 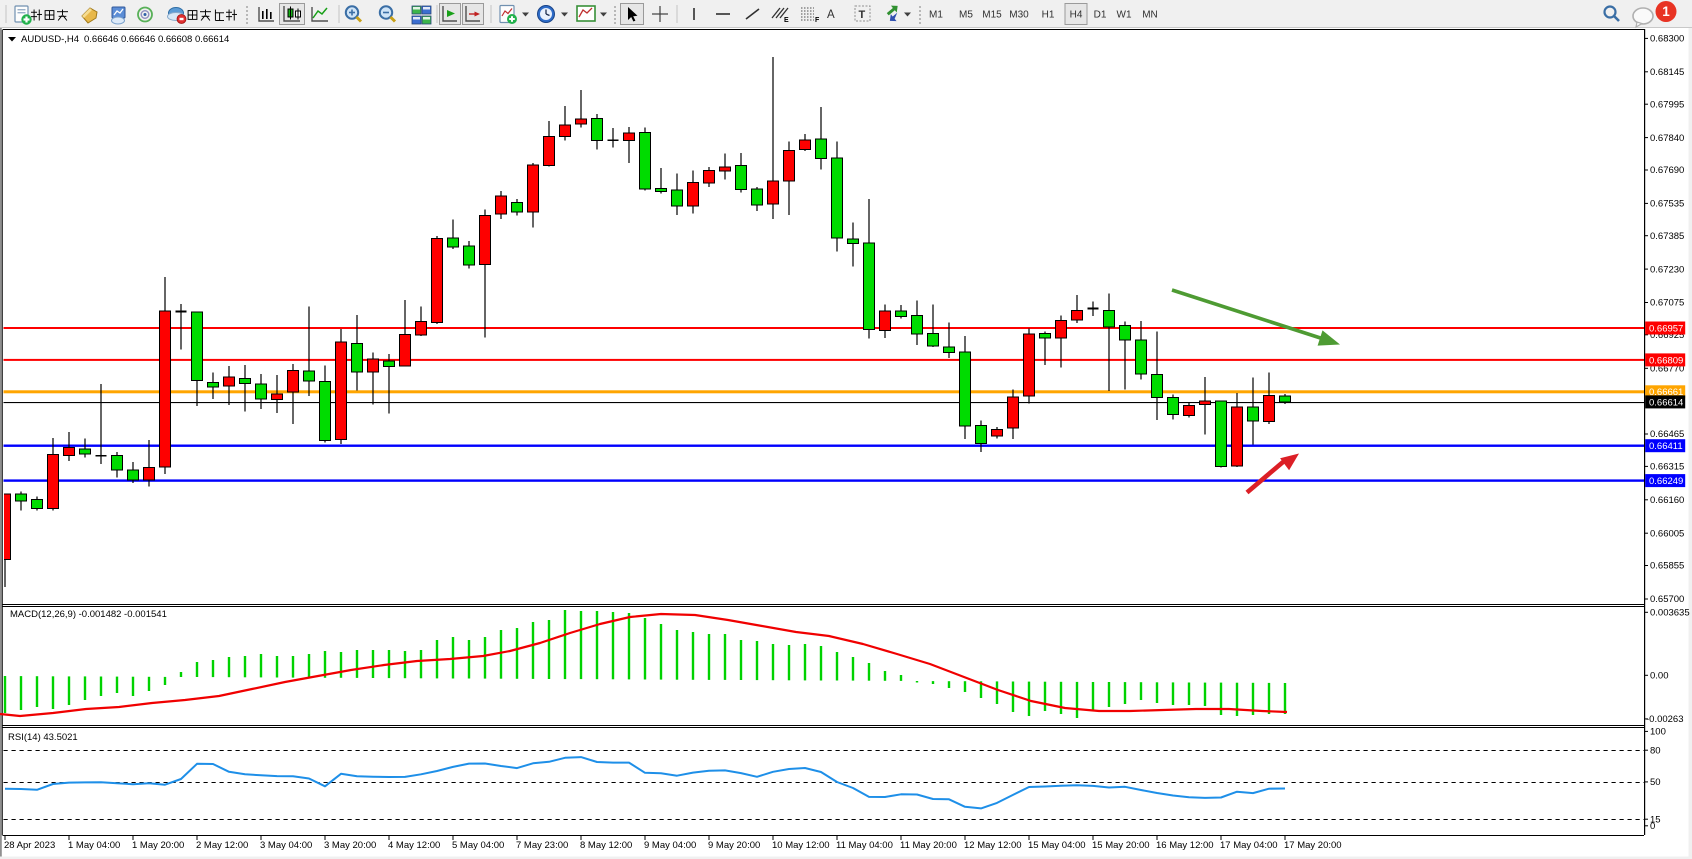 What do you see at coordinates (786, 20) in the screenshot?
I see `svg-text: E` at bounding box center [786, 20].